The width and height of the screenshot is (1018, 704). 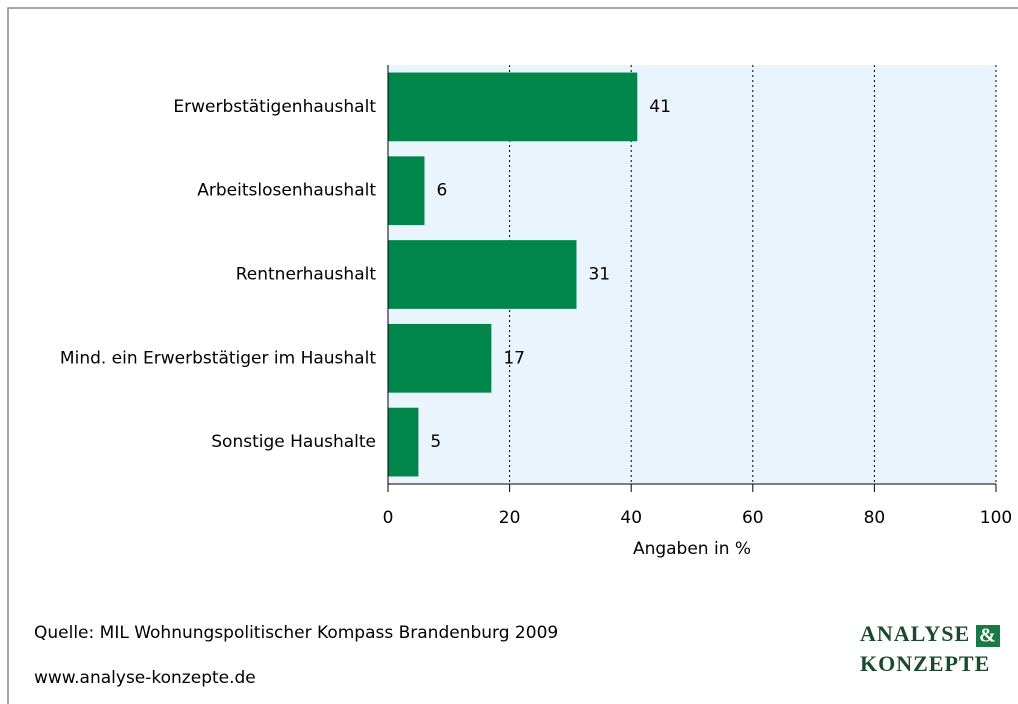 I want to click on logo-amp: &, so click(x=988, y=636).